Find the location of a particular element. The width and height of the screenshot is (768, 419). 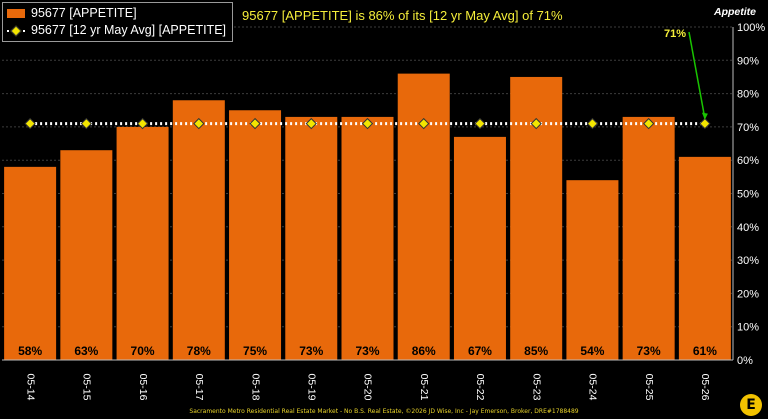

x-tick-label: 05-20 is located at coordinates (368, 387).